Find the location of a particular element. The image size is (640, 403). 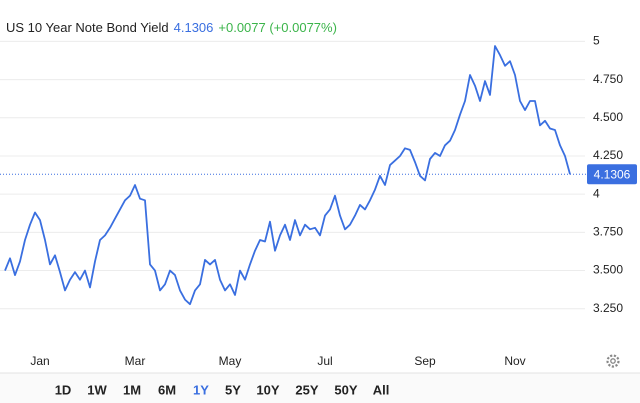

settings-icon is located at coordinates (613, 361).